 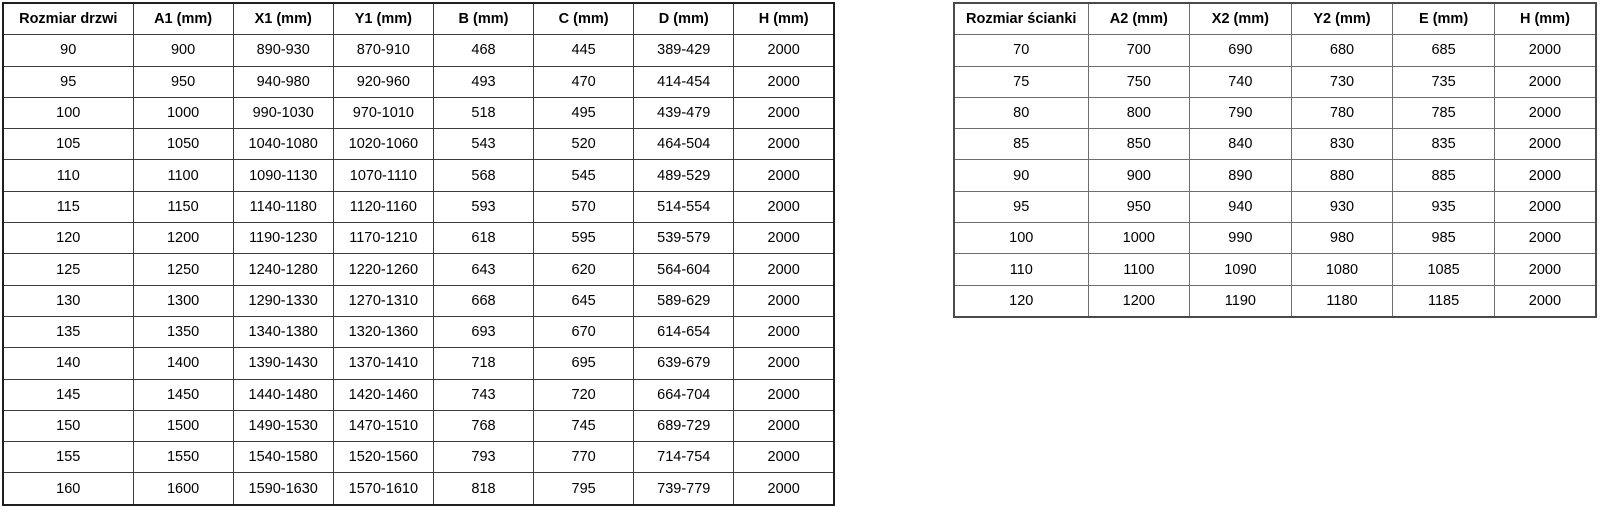 I want to click on table-cell: 950, so click(x=1139, y=207).